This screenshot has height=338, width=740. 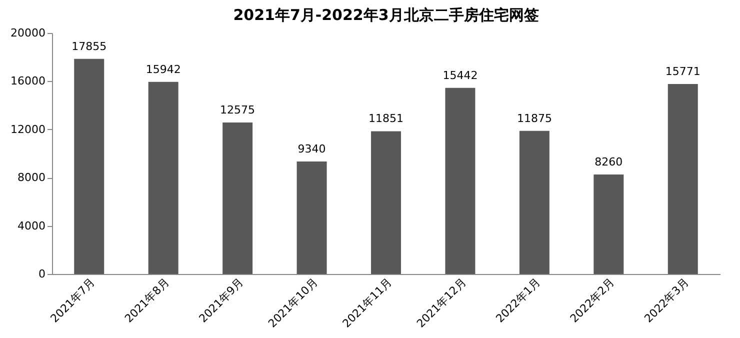 What do you see at coordinates (534, 118) in the screenshot?
I see `data-label: 11875` at bounding box center [534, 118].